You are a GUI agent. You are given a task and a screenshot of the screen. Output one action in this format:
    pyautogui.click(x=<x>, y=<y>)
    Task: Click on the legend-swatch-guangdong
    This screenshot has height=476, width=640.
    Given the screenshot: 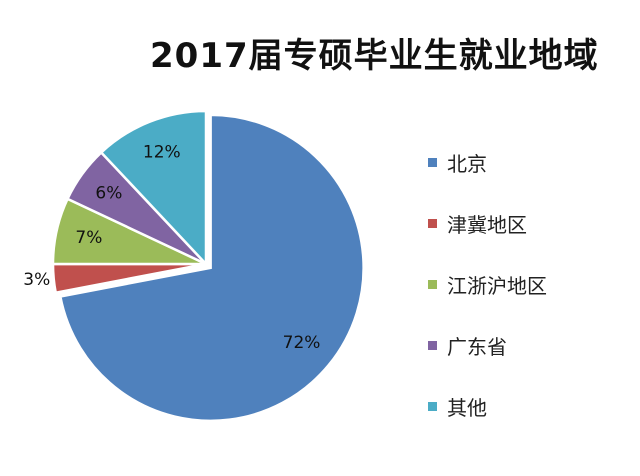 What is the action you would take?
    pyautogui.click(x=432, y=345)
    